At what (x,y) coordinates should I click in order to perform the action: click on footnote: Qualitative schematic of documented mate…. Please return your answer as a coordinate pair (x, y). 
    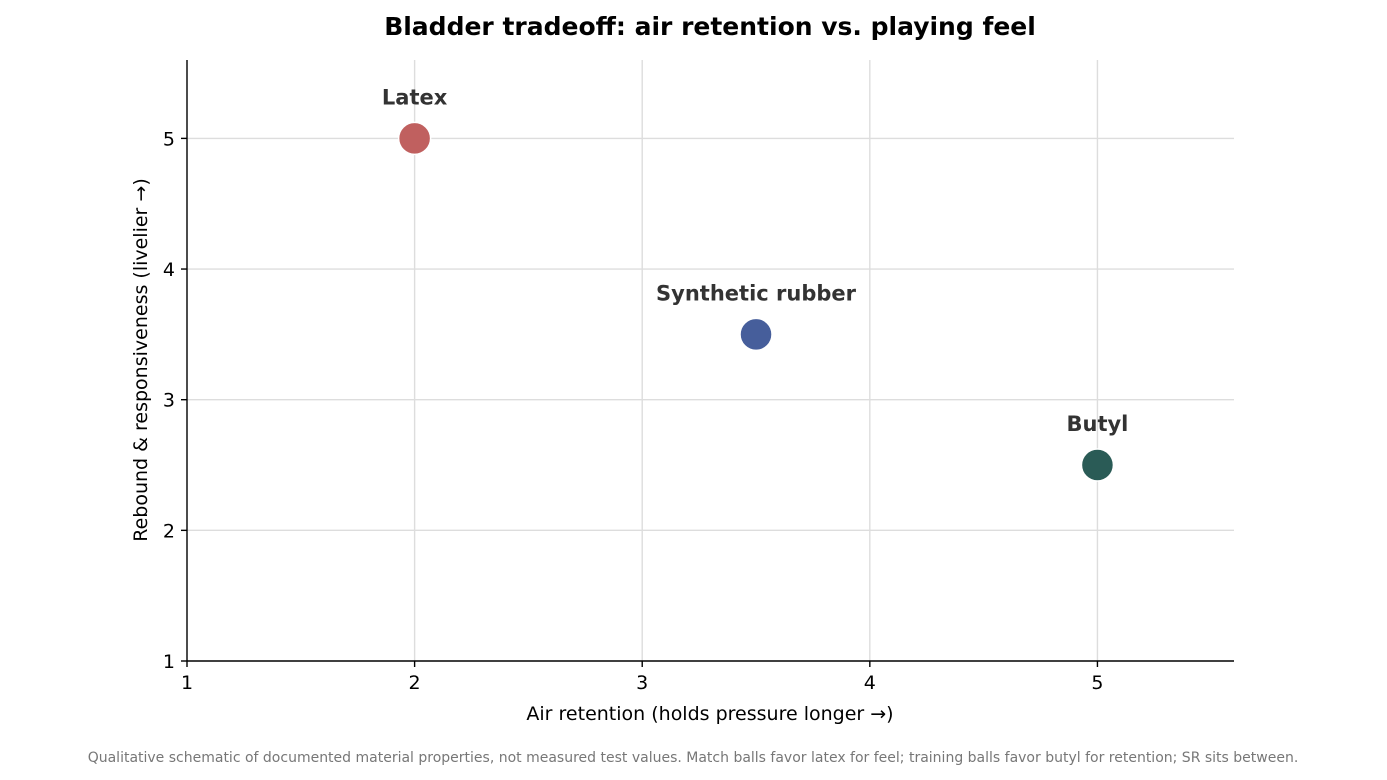
    Looking at the image, I should click on (693, 758).